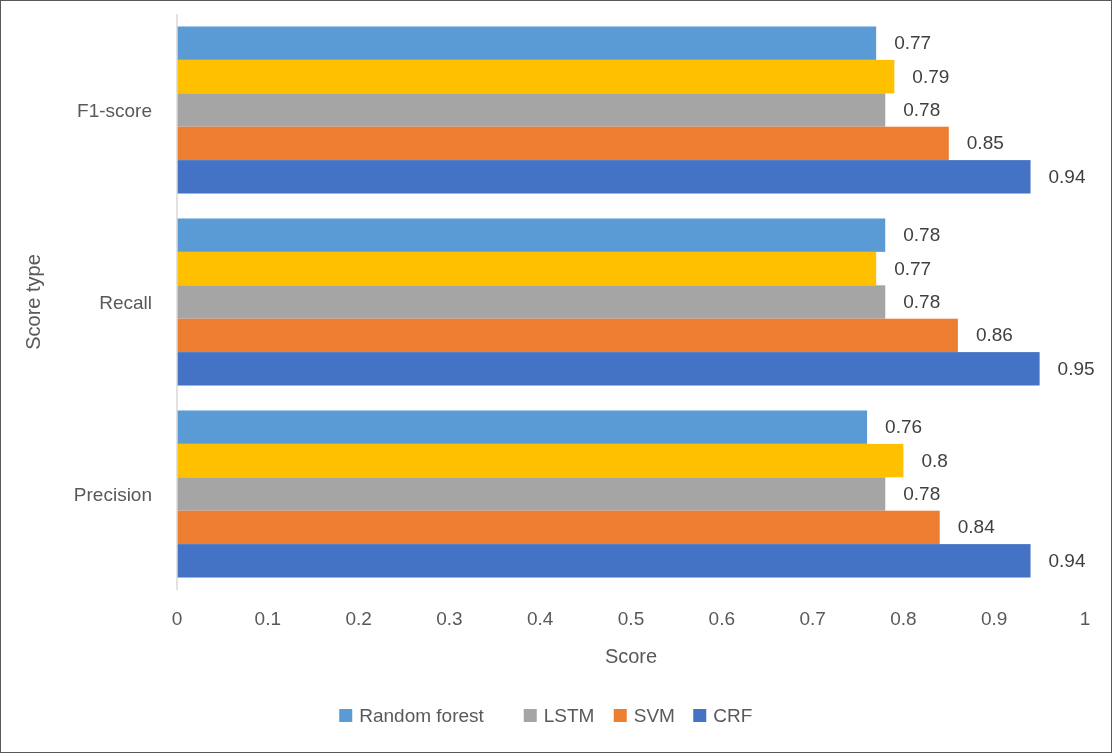 The width and height of the screenshot is (1112, 753). I want to click on y-tick-label: F1-score, so click(114, 110).